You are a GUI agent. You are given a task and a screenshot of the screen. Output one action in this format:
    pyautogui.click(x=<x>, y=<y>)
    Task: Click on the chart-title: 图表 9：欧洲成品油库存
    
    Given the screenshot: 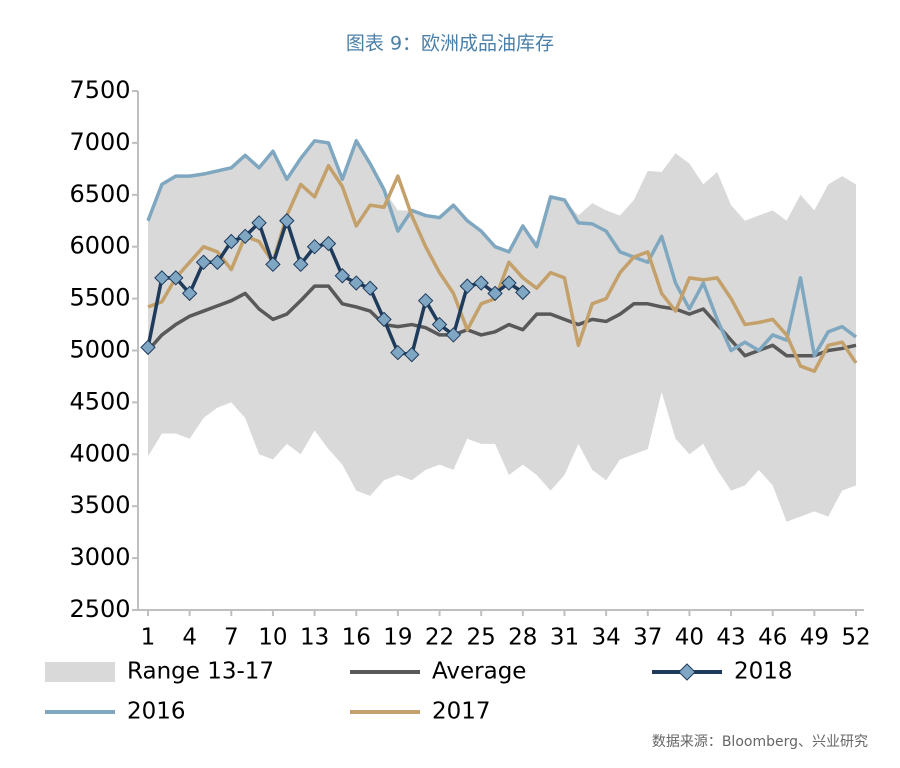 What is the action you would take?
    pyautogui.click(x=450, y=44)
    